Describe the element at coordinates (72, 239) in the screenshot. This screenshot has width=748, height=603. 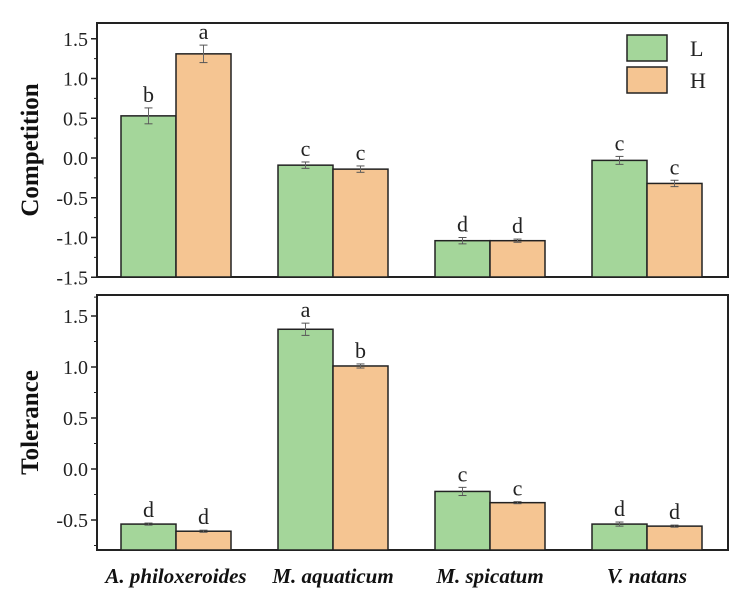
I see `y-tick-label: -1.0` at that location.